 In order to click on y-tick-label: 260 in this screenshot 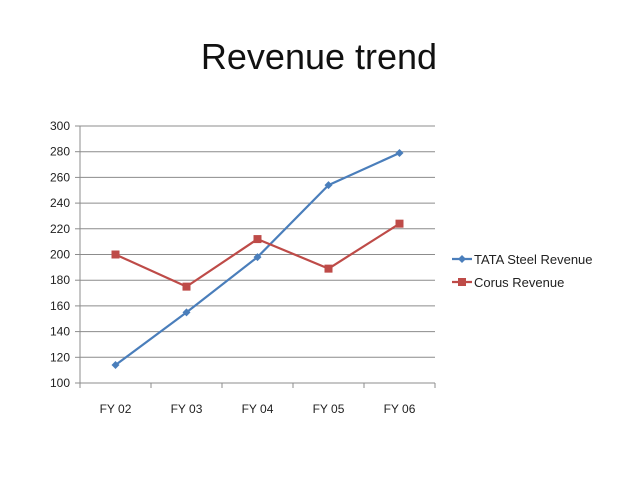, I will do `click(60, 177)`.